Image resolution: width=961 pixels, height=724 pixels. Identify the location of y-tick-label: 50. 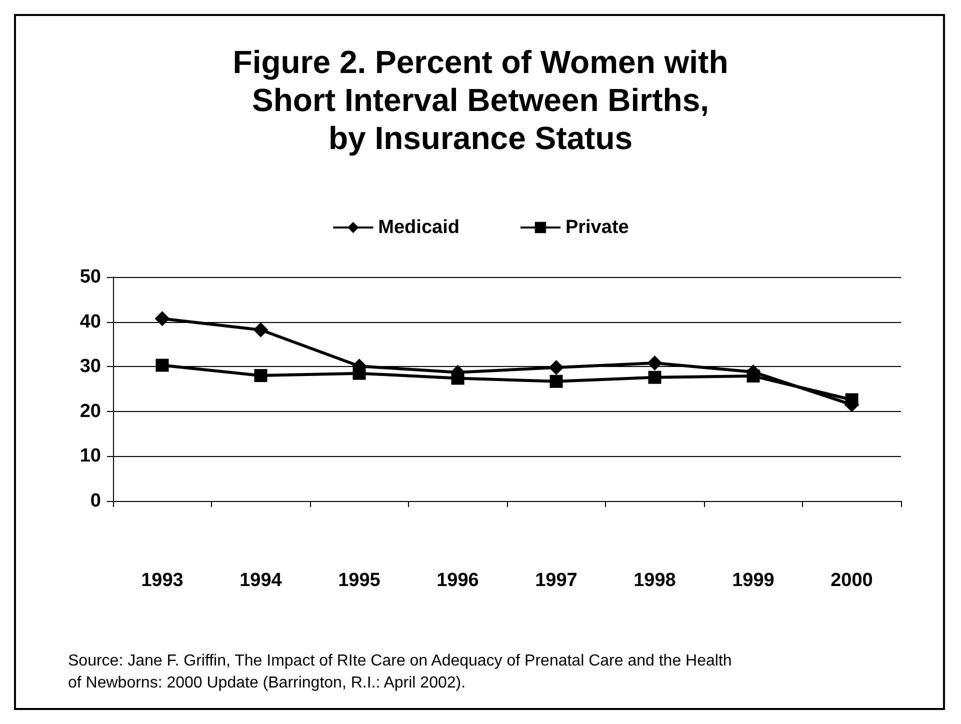
(90, 277).